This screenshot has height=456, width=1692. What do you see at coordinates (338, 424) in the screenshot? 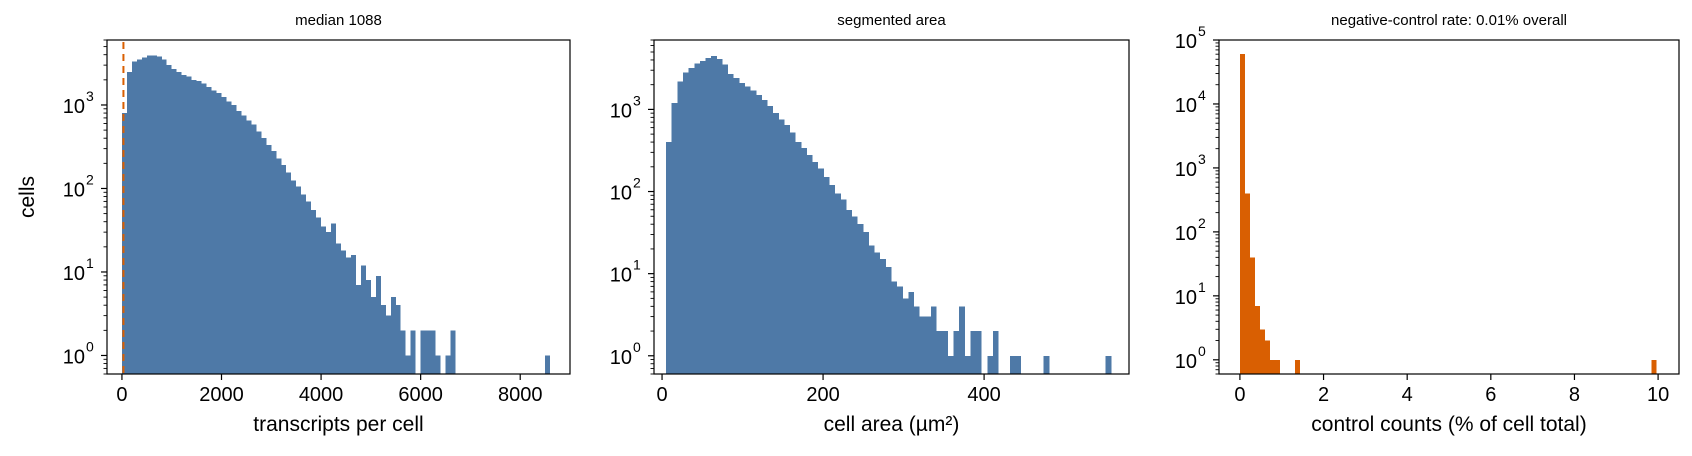
I see `x-axis-label: transcripts per cell` at bounding box center [338, 424].